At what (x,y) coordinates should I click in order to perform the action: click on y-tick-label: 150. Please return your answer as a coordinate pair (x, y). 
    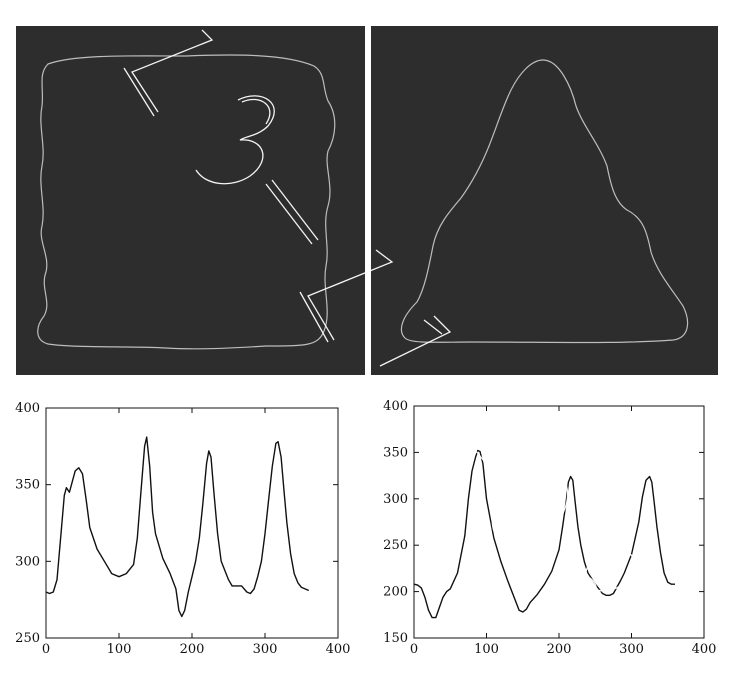
    Looking at the image, I should click on (395, 638).